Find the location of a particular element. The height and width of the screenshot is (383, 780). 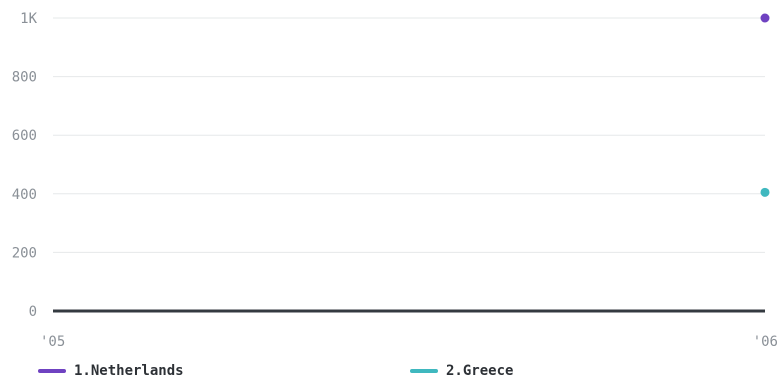

legend-swatch-greece is located at coordinates (424, 371).